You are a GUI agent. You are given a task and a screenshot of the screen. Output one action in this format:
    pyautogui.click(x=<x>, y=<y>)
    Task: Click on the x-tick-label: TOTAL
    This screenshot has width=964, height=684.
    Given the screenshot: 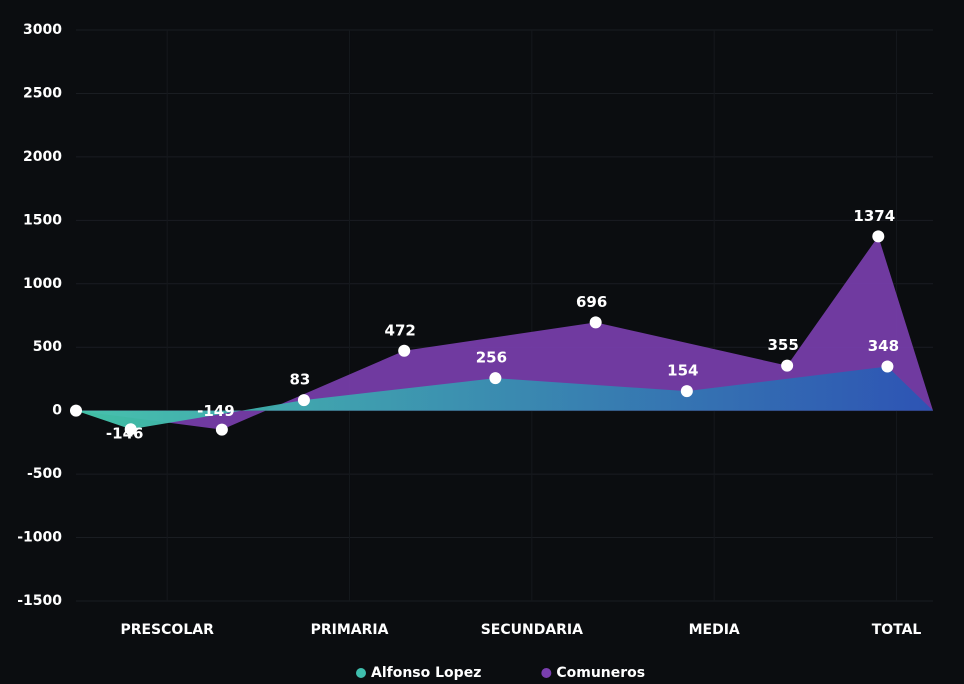 What is the action you would take?
    pyautogui.click(x=897, y=630)
    